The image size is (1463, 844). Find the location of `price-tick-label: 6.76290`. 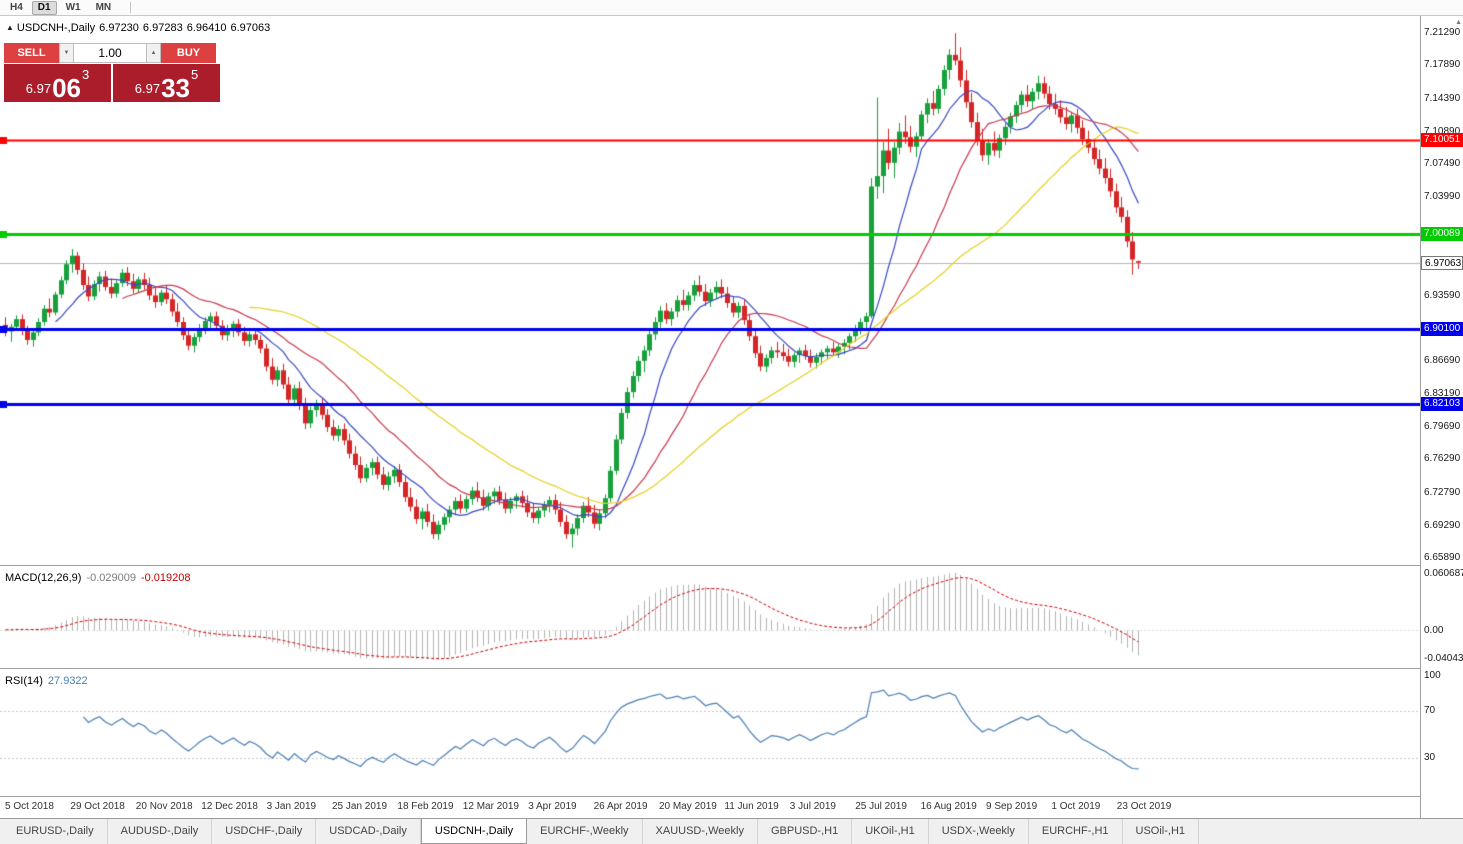

price-tick-label: 6.76290 is located at coordinates (1442, 458).